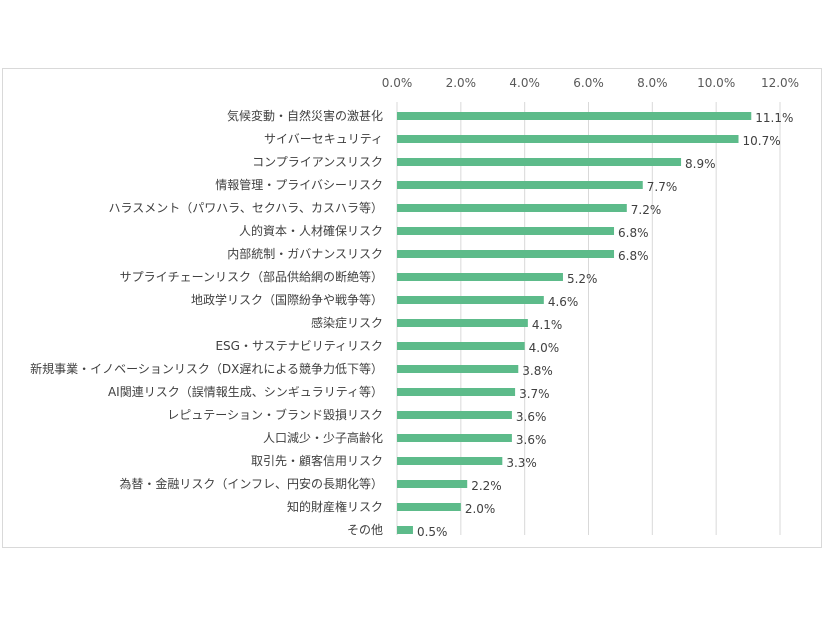 The image size is (826, 620). Describe the element at coordinates (547, 325) in the screenshot. I see `data-label: 4.1%` at that location.